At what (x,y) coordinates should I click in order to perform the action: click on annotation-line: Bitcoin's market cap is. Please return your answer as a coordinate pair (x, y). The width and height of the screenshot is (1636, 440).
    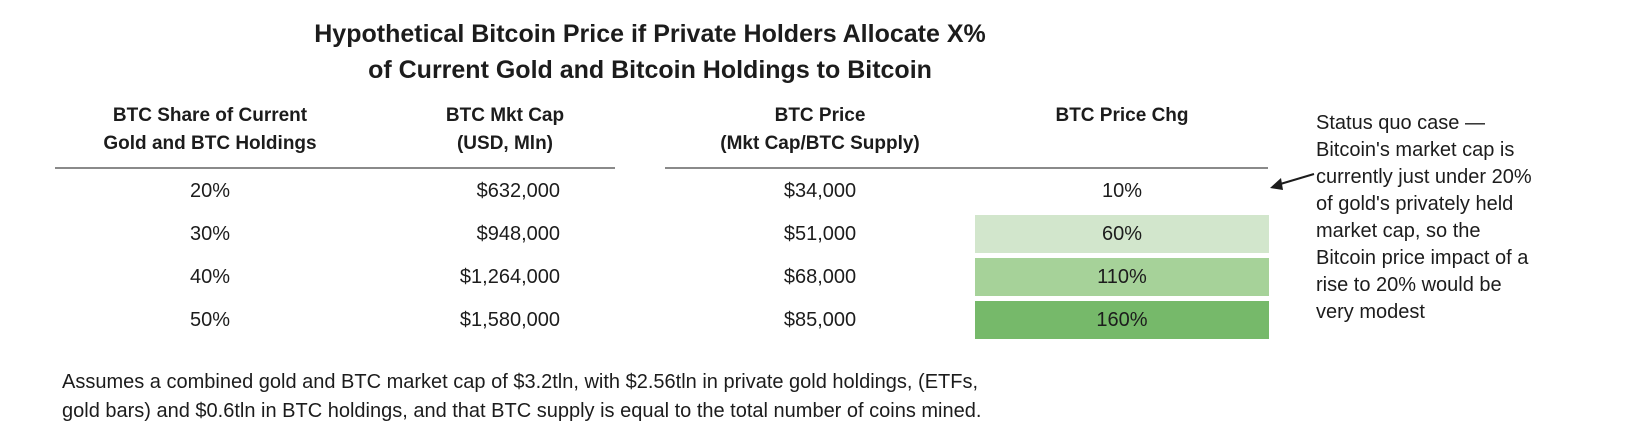
    Looking at the image, I should click on (1415, 150).